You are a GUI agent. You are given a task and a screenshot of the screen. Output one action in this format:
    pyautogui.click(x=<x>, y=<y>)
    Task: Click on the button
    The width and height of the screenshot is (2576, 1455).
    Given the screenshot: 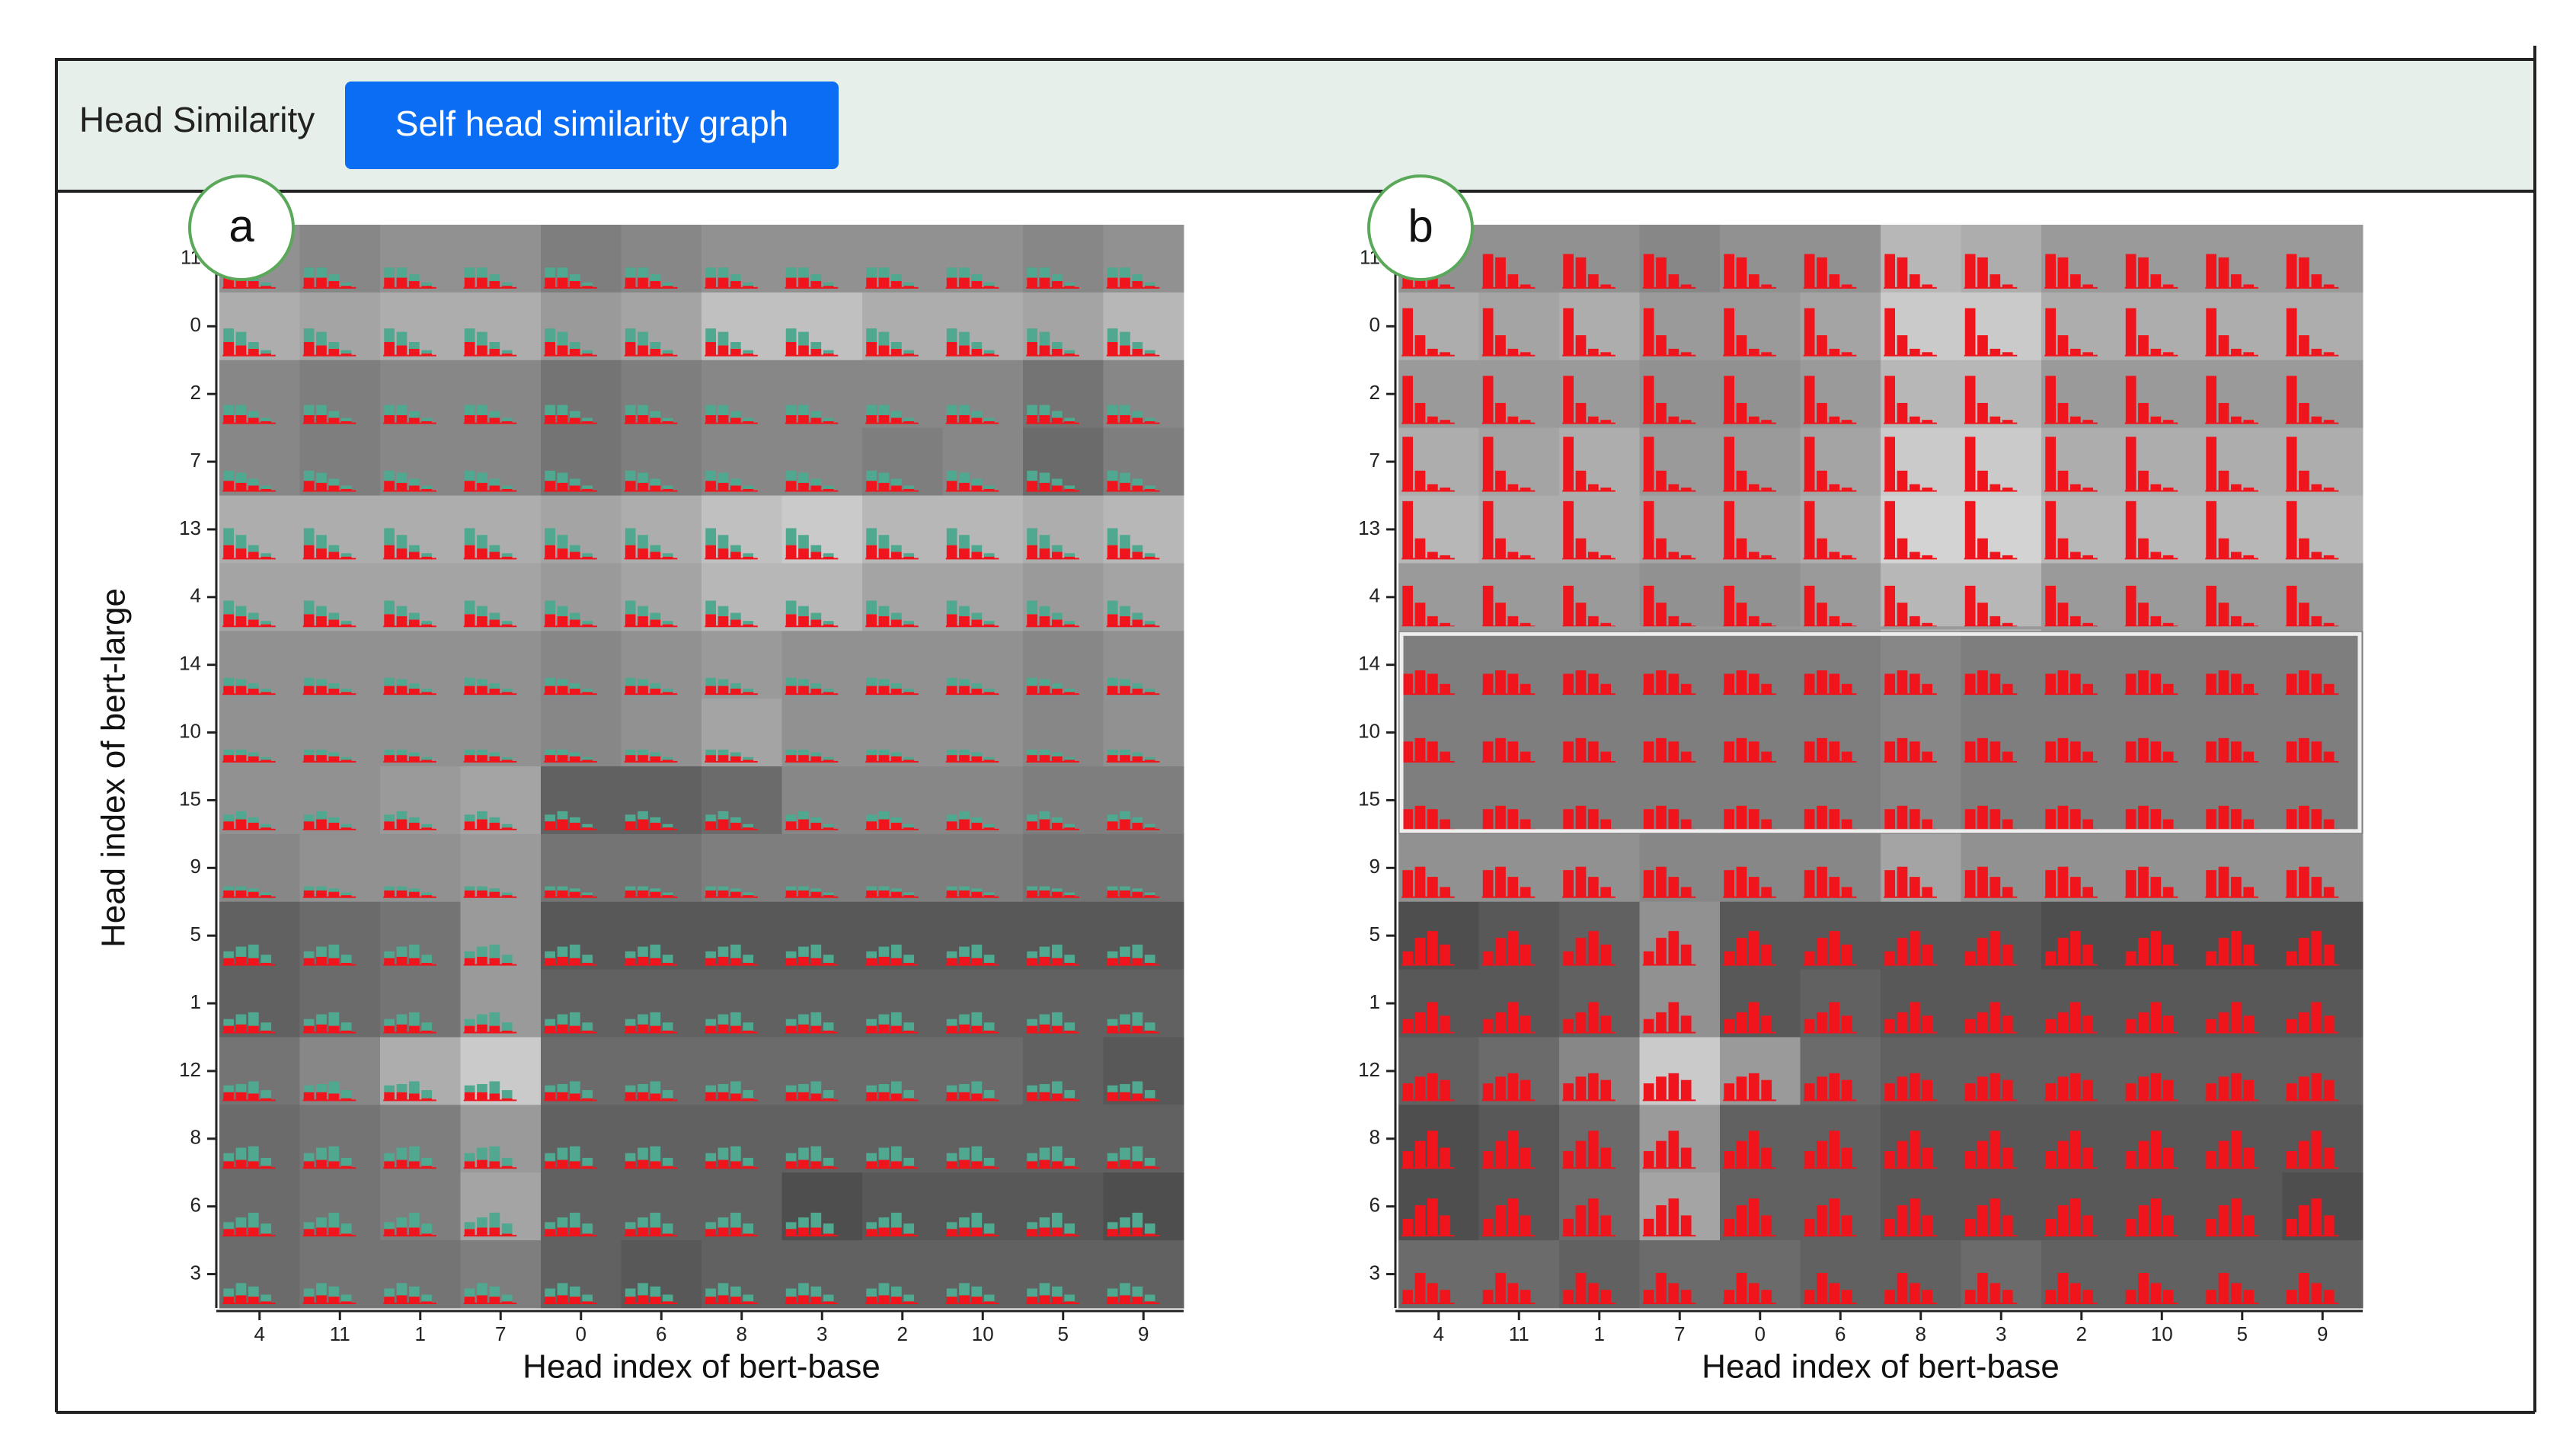 What is the action you would take?
    pyautogui.click(x=592, y=126)
    